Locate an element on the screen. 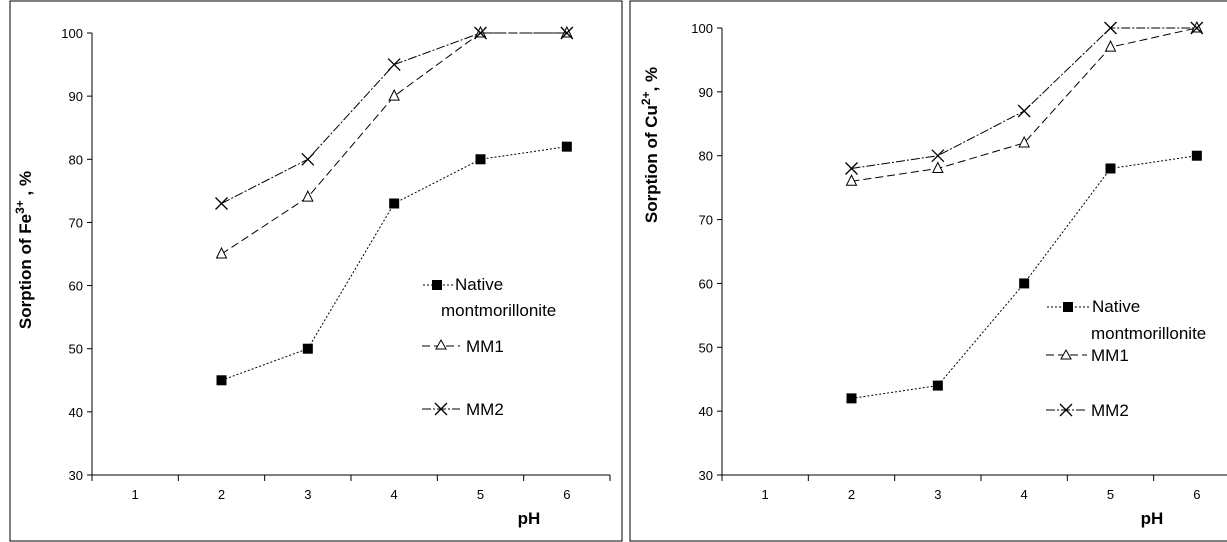 Image resolution: width=1227 pixels, height=542 pixels. chart-1-xlabel: pH is located at coordinates (529, 518).